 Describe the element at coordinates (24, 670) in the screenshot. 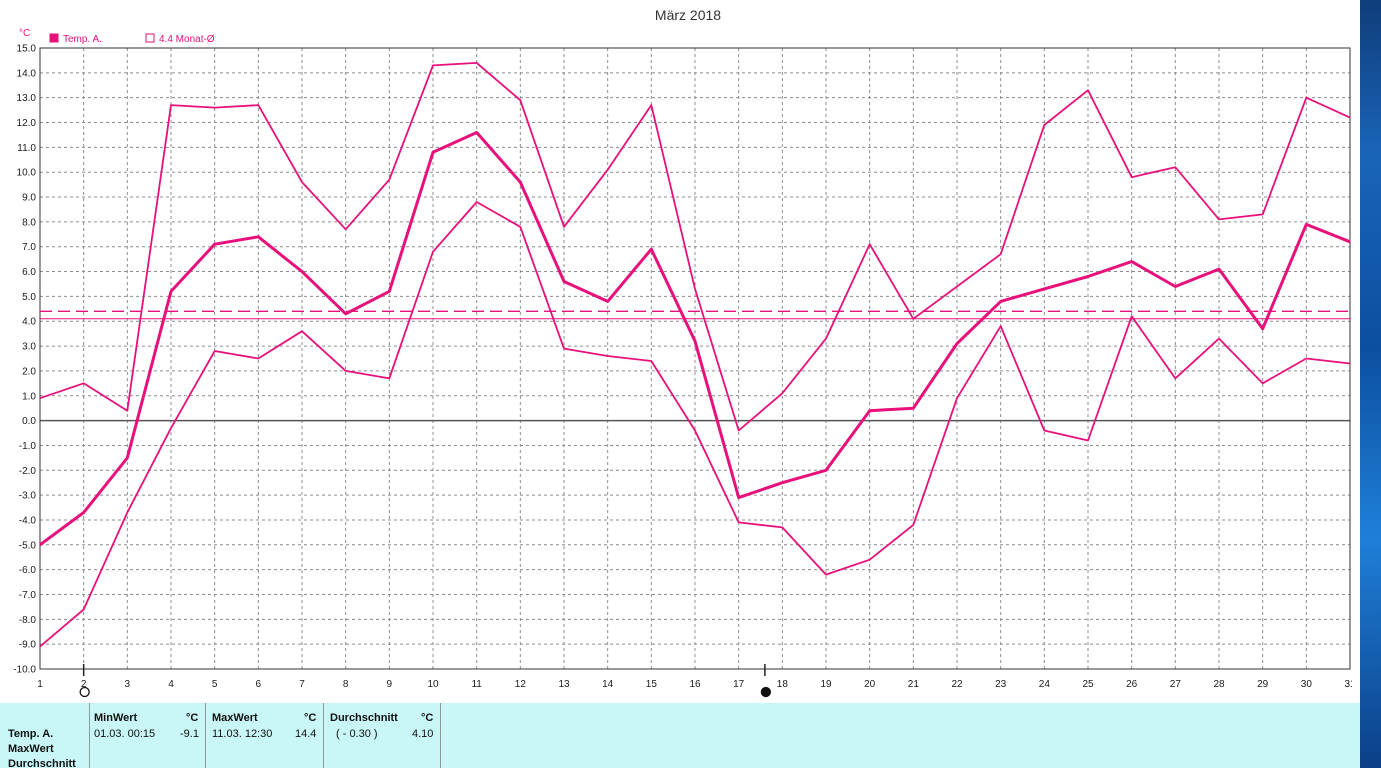

I see `y-tick-label: -10.0` at that location.